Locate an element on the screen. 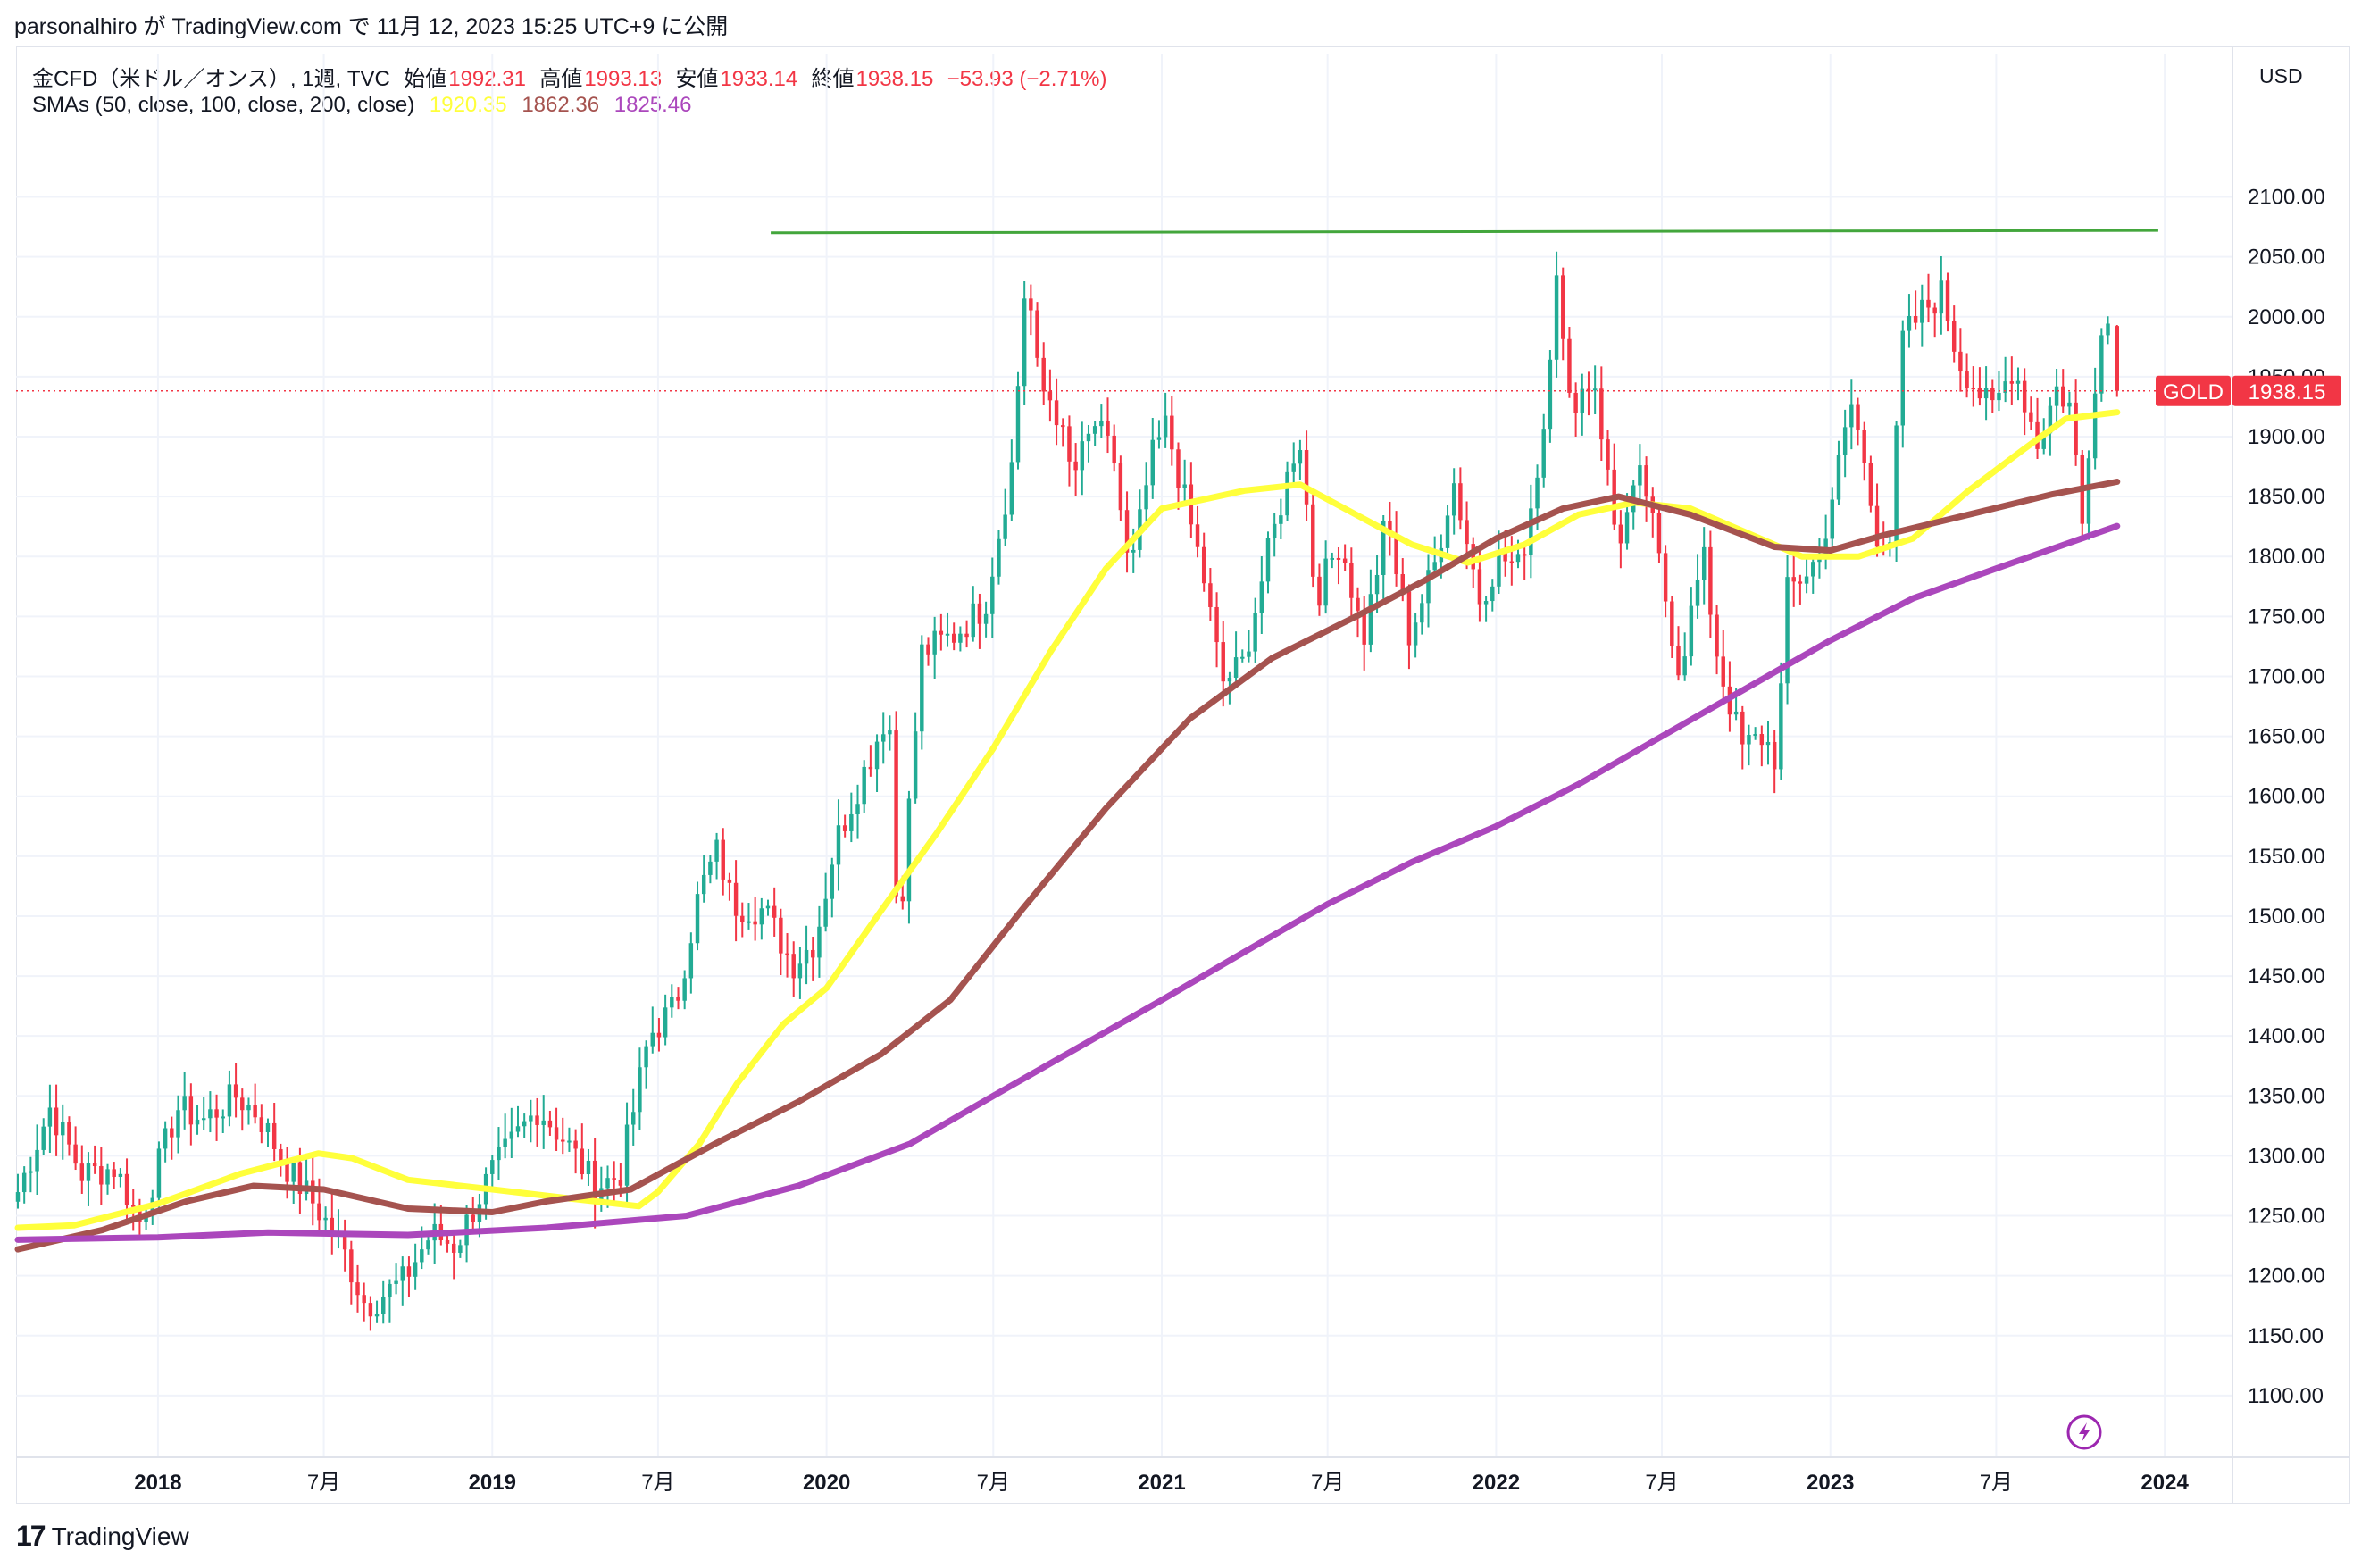  tradingview-logo: 17 TradingView is located at coordinates (102, 1537).